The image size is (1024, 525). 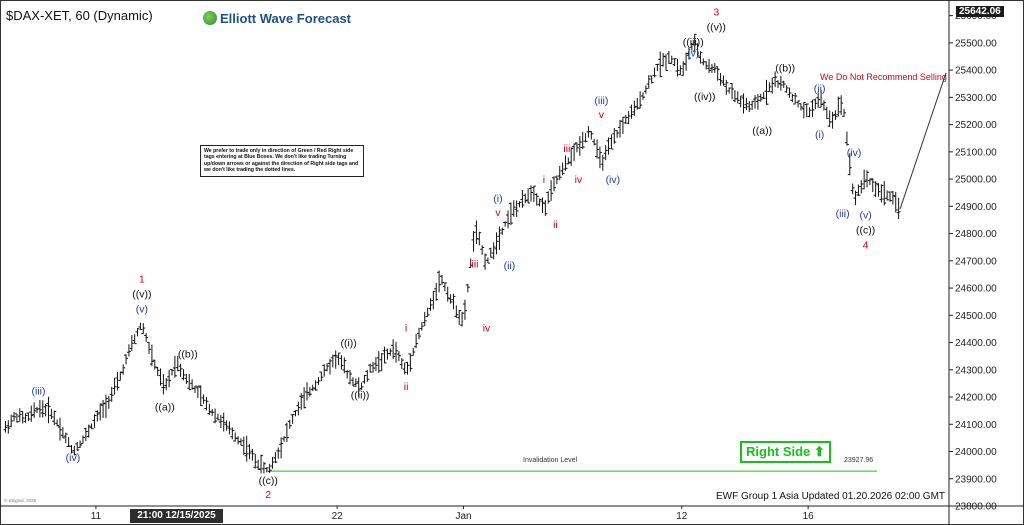 What do you see at coordinates (348, 344) in the screenshot?
I see `wave-label: ((i))` at bounding box center [348, 344].